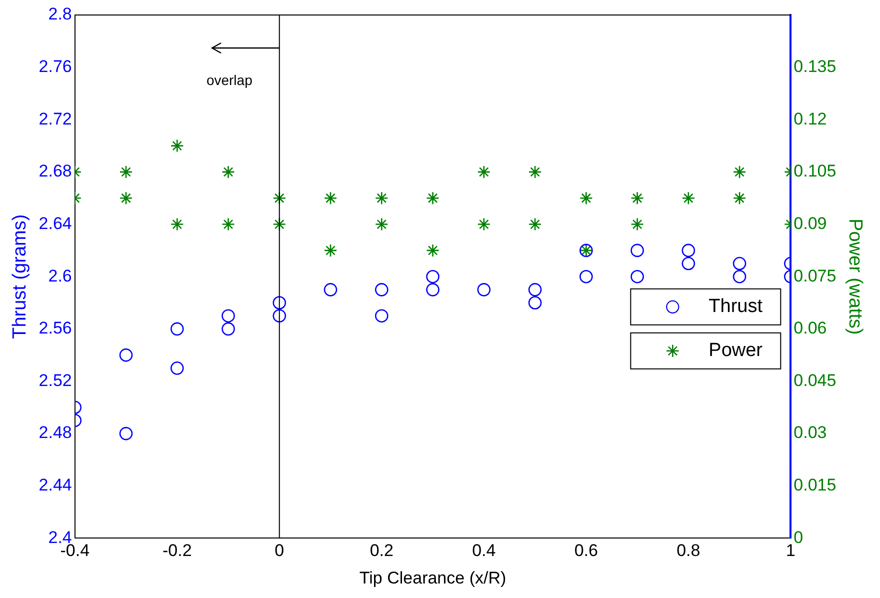  Describe the element at coordinates (815, 171) in the screenshot. I see `y2-tick-label: 0.105` at that location.